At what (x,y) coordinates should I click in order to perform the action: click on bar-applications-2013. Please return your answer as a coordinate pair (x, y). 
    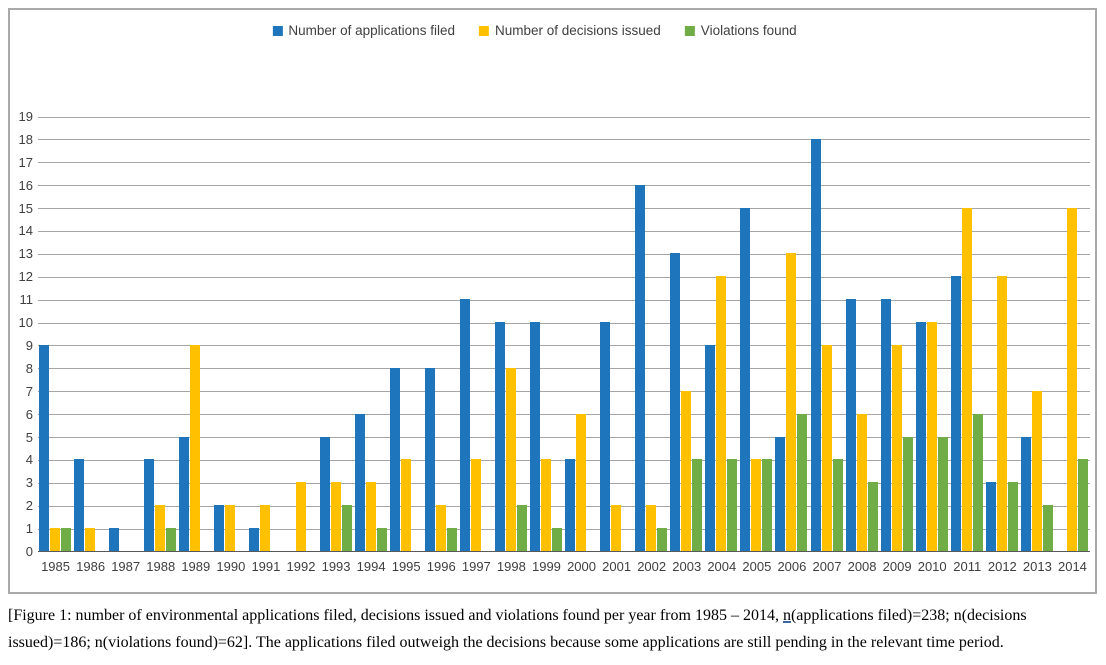
    Looking at the image, I should click on (1025, 493).